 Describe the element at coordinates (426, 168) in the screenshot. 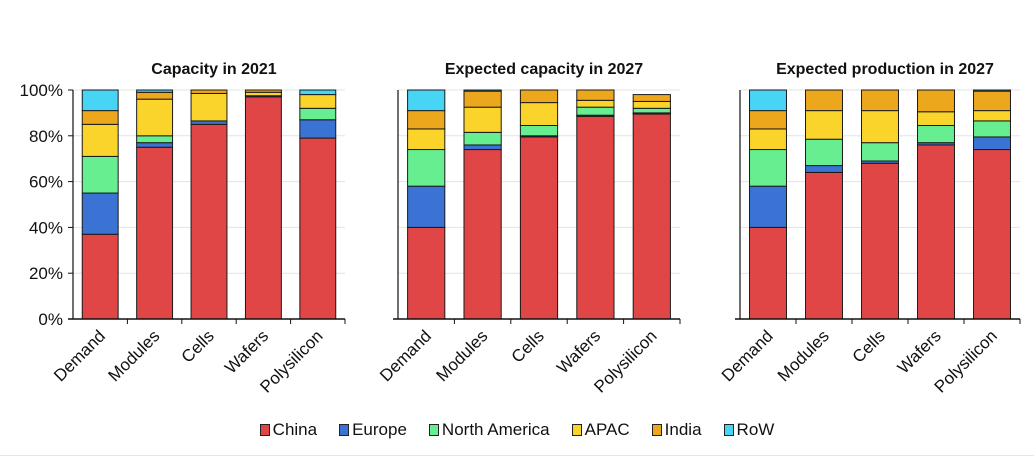

I see `chart2-bar-demand-north-america` at that location.